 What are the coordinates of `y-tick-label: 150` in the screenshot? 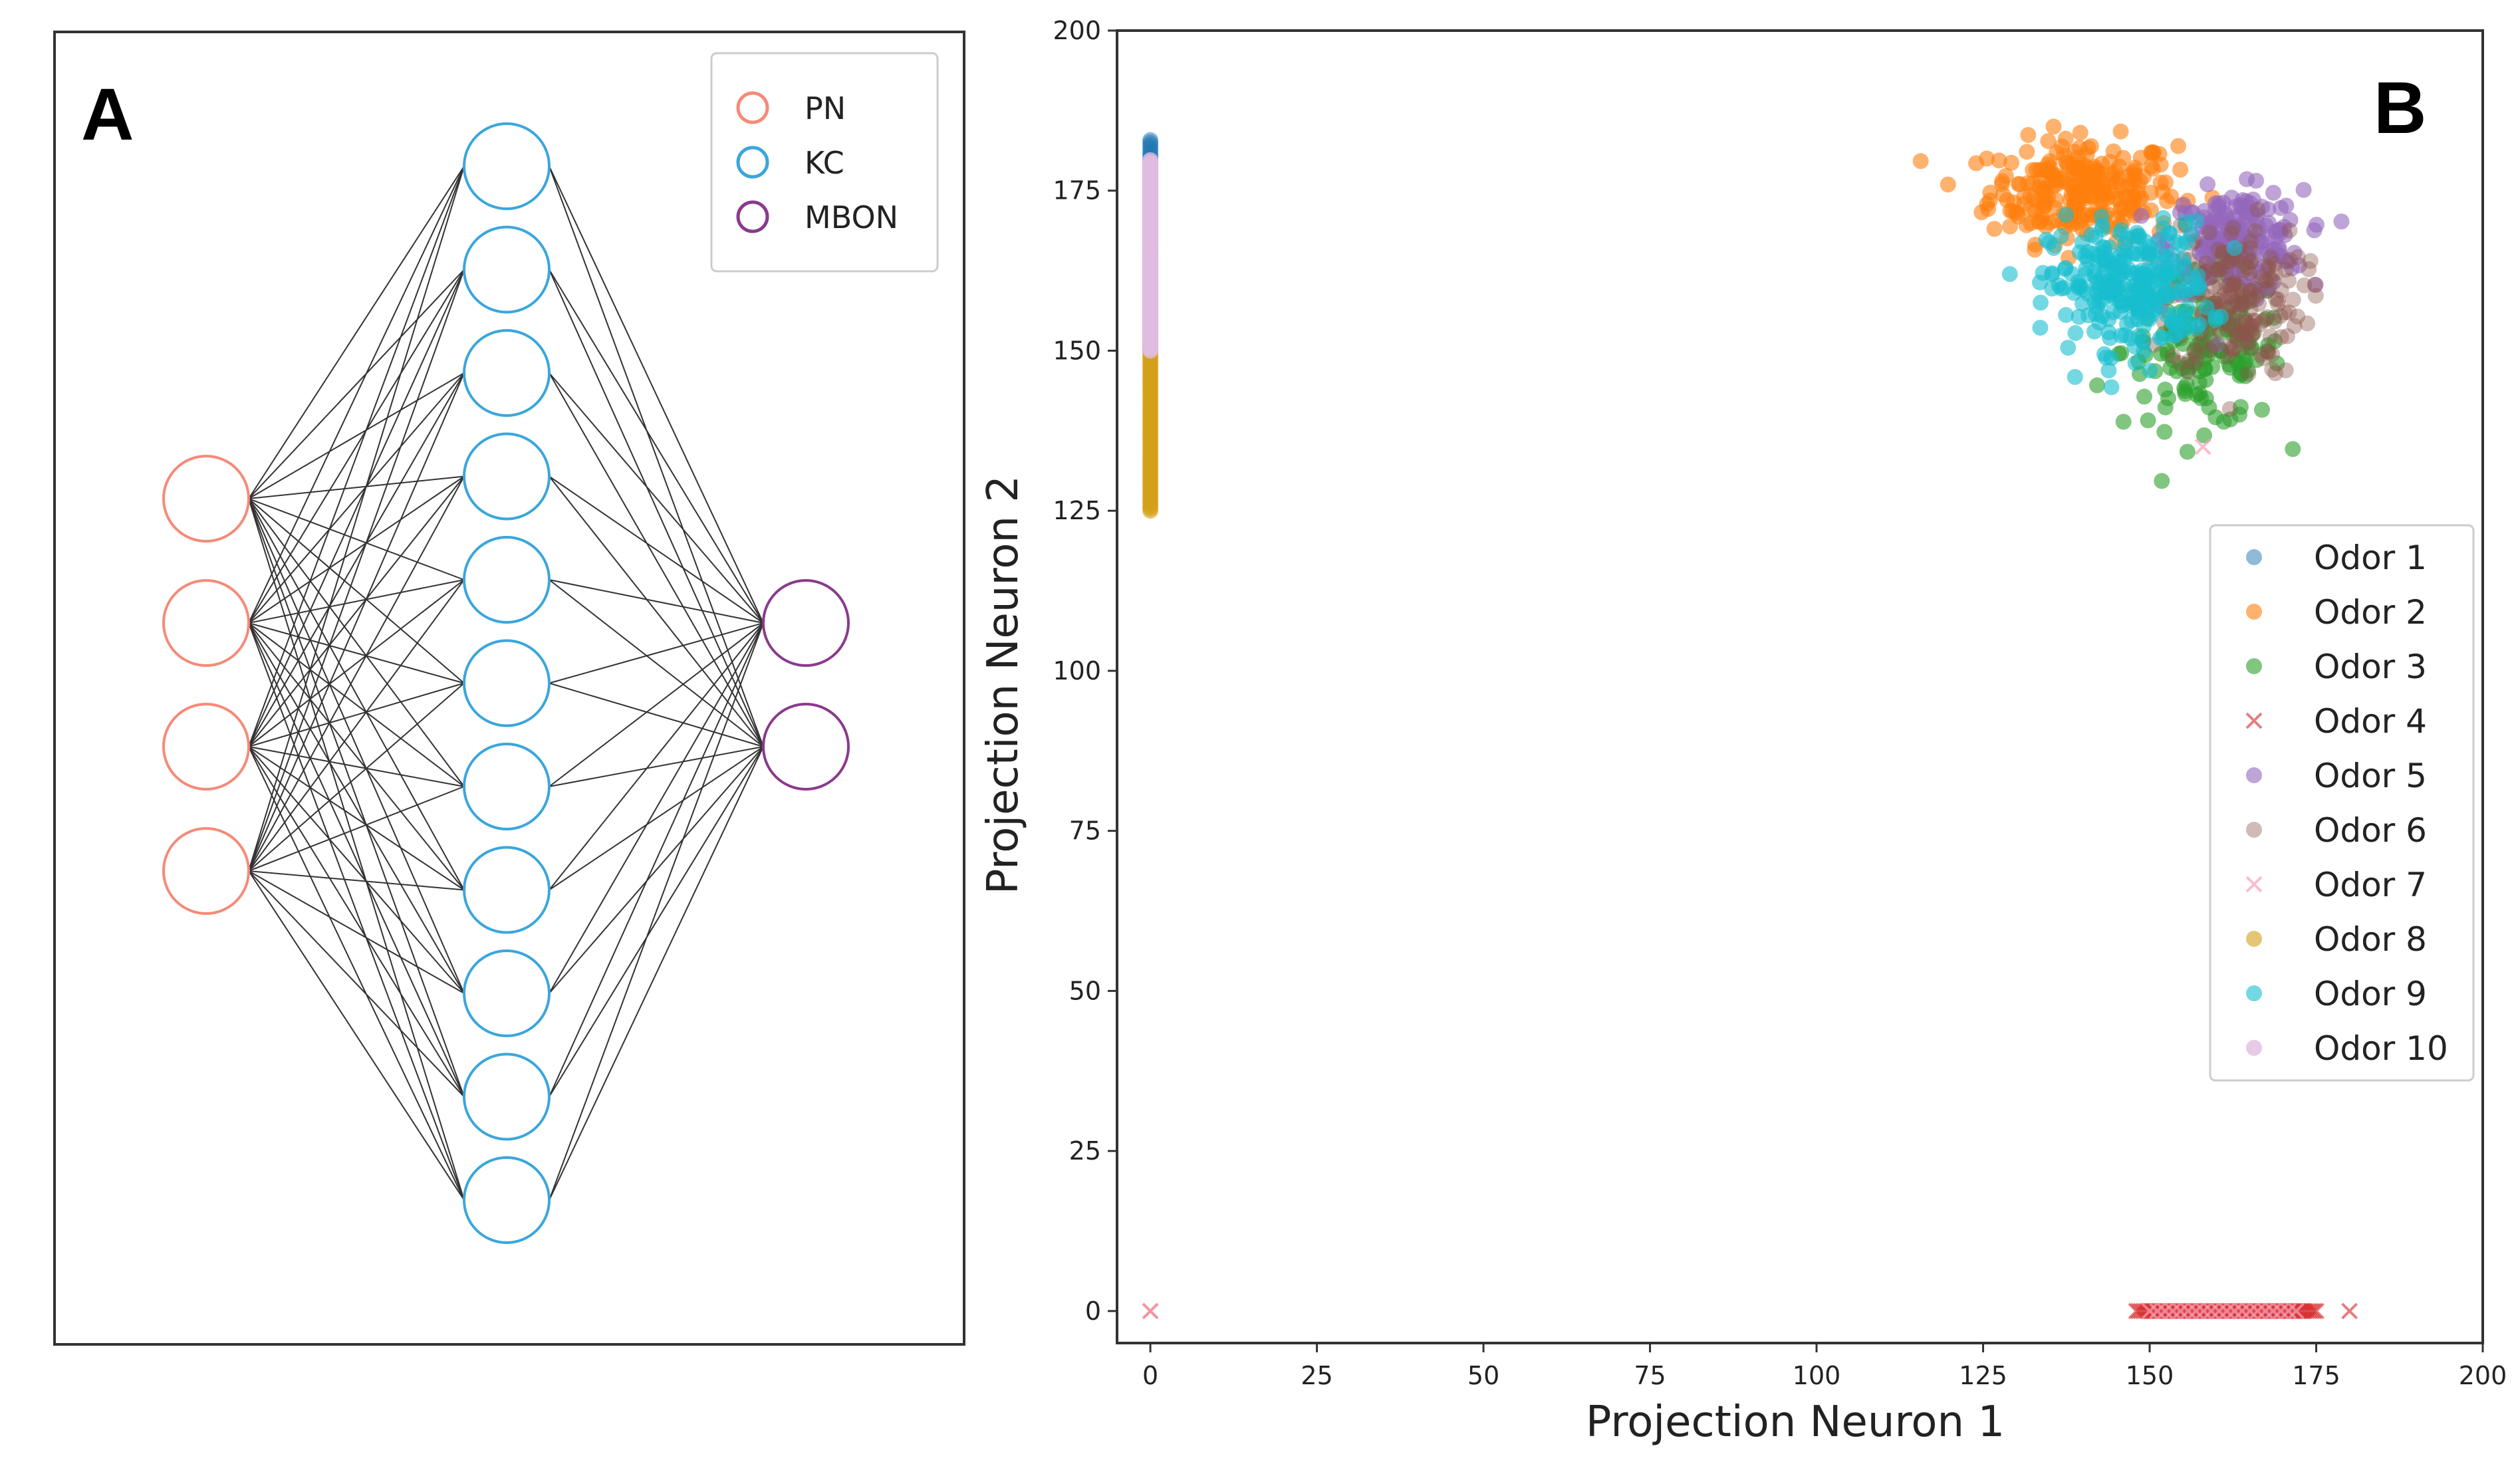 It's located at (1077, 350).